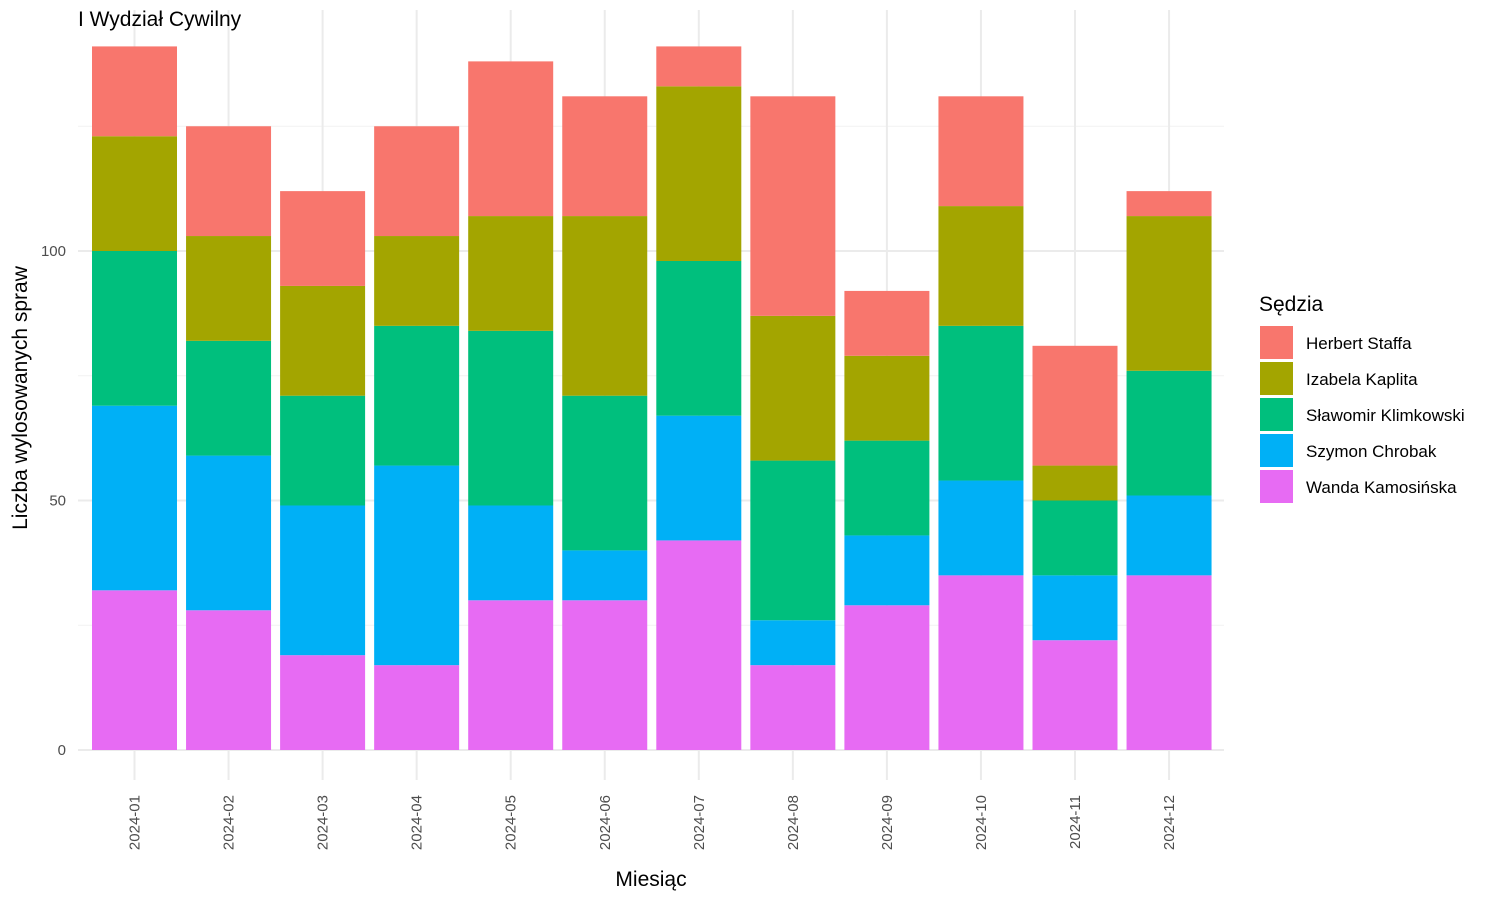 Image resolution: width=1500 pixels, height=905 pixels. Describe the element at coordinates (229, 822) in the screenshot. I see `x-tick-label: 2024-02` at that location.